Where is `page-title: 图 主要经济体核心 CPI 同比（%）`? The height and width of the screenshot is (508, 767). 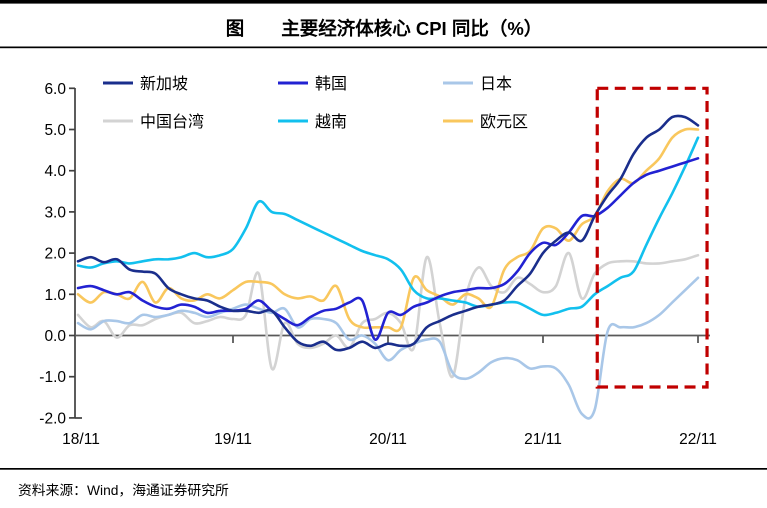 page-title: 图 主要经济体核心 CPI 同比（%） is located at coordinates (384, 28).